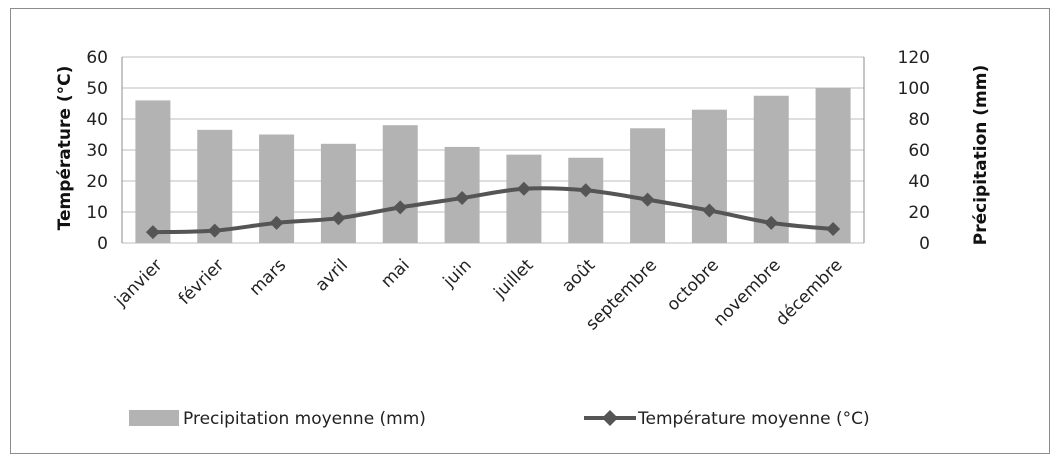  Describe the element at coordinates (896, 151) in the screenshot. I see `y-axis-right: 0 20 40 60 80 100 120` at that location.